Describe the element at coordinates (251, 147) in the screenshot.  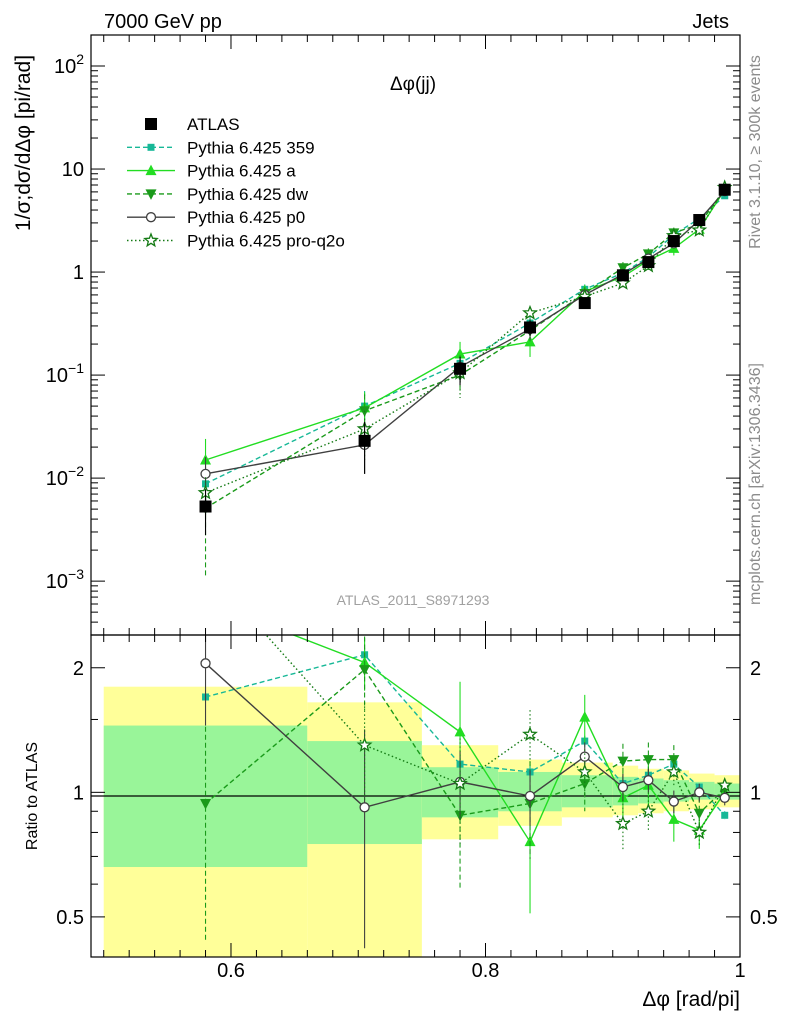
I see `legend-label-p359: Pythia 6.425 359` at that location.